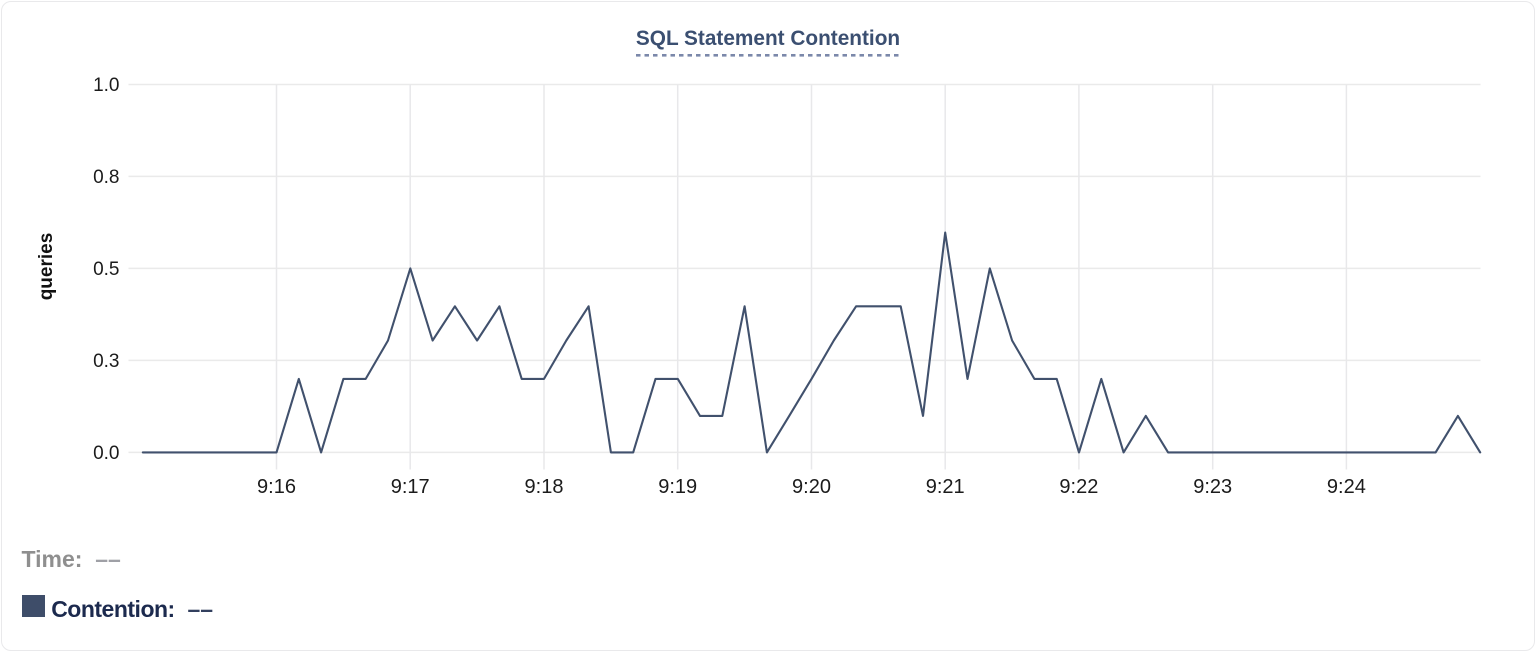 The width and height of the screenshot is (1536, 652). Describe the element at coordinates (106, 453) in the screenshot. I see `svg-text: 0.0` at that location.